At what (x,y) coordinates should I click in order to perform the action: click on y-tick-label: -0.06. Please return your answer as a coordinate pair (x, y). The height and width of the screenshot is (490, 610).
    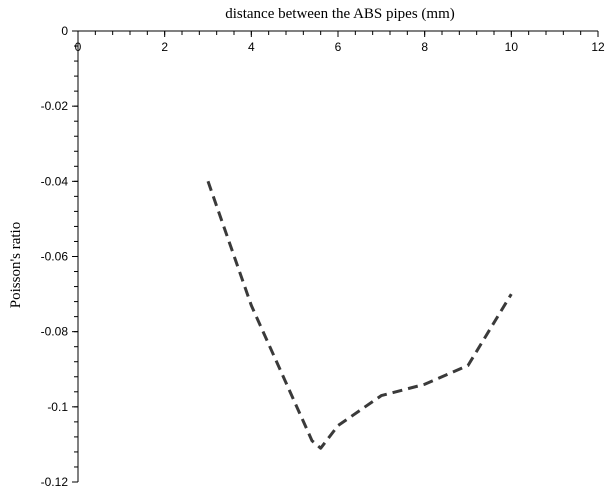
    Looking at the image, I should click on (55, 257).